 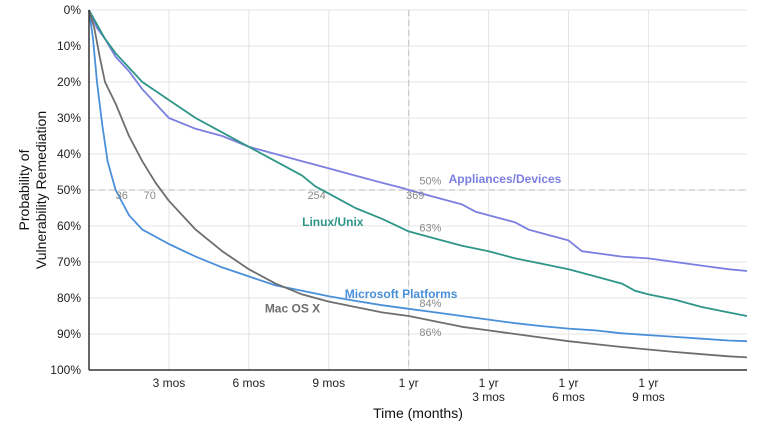 What do you see at coordinates (430, 182) in the screenshot?
I see `annotation-label: 50%` at bounding box center [430, 182].